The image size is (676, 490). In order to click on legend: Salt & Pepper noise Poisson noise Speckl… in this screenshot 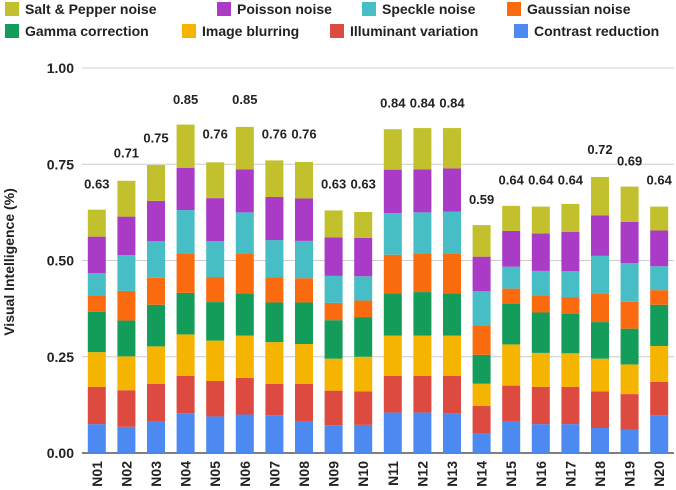, I will do `click(332, 20)`.